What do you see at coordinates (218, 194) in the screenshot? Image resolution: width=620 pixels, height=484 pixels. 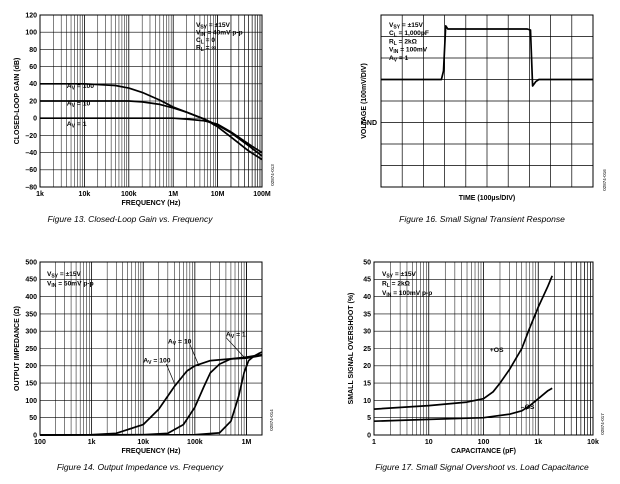 I see `x-tick-label: 10M` at bounding box center [218, 194].